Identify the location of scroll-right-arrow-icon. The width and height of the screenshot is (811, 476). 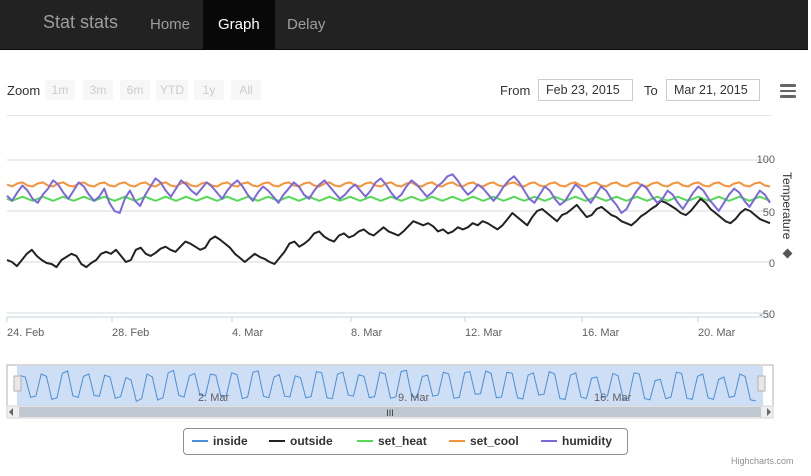
(769, 412).